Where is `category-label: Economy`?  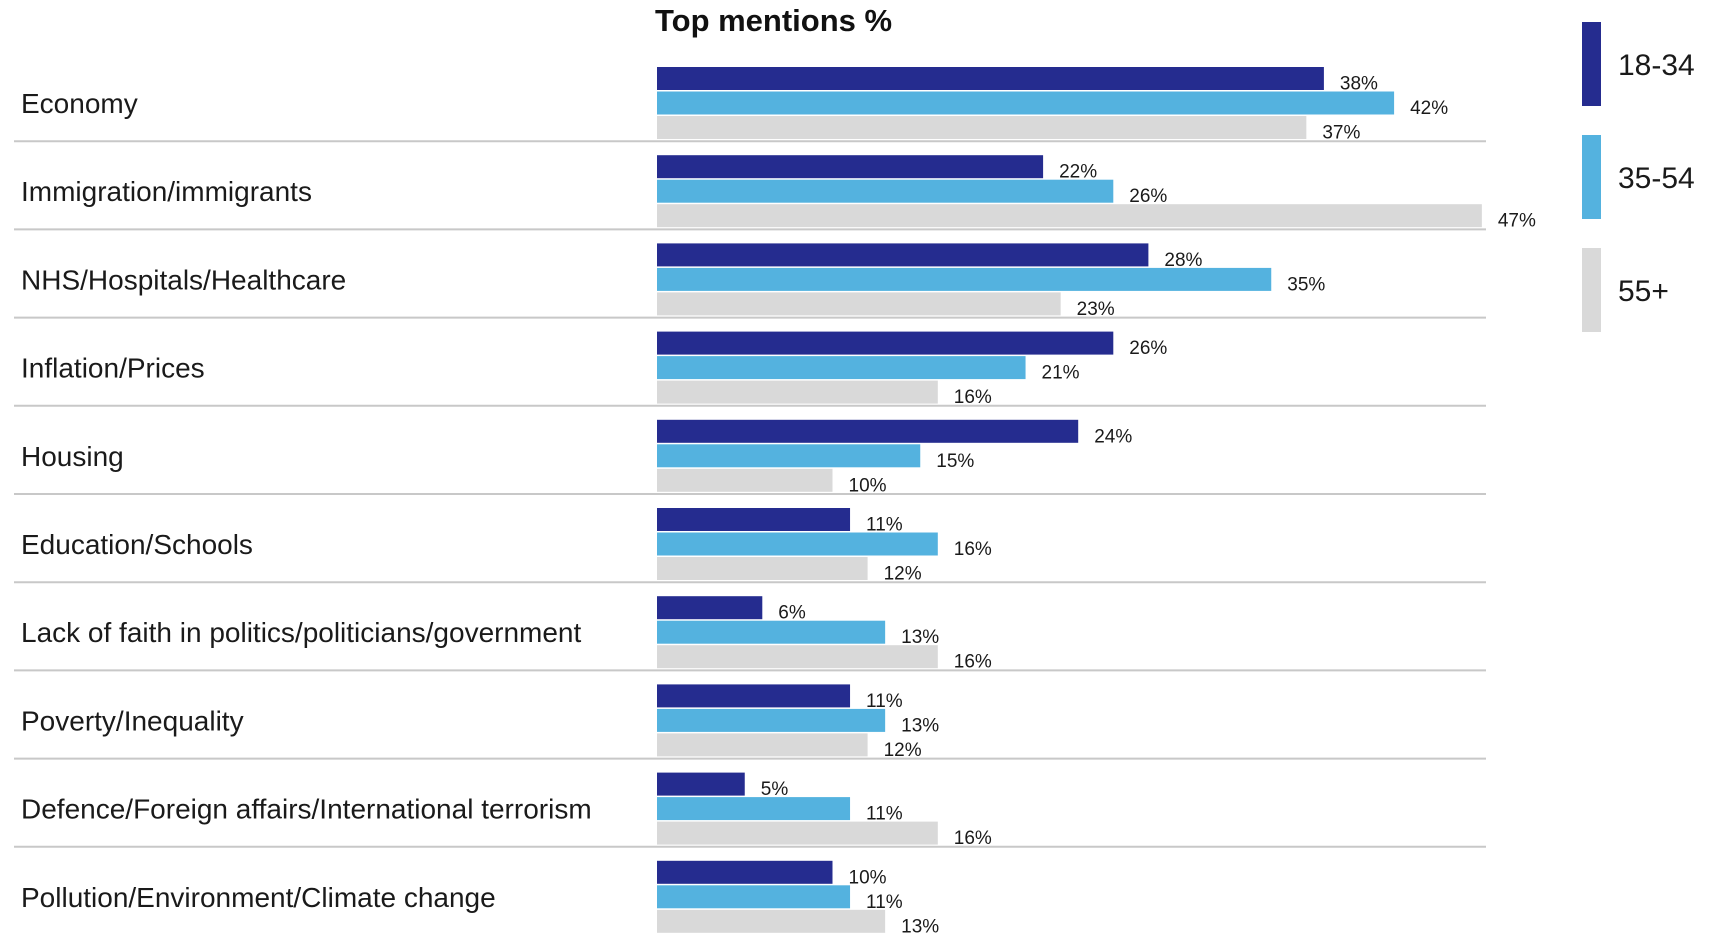
category-label: Economy is located at coordinates (79, 103).